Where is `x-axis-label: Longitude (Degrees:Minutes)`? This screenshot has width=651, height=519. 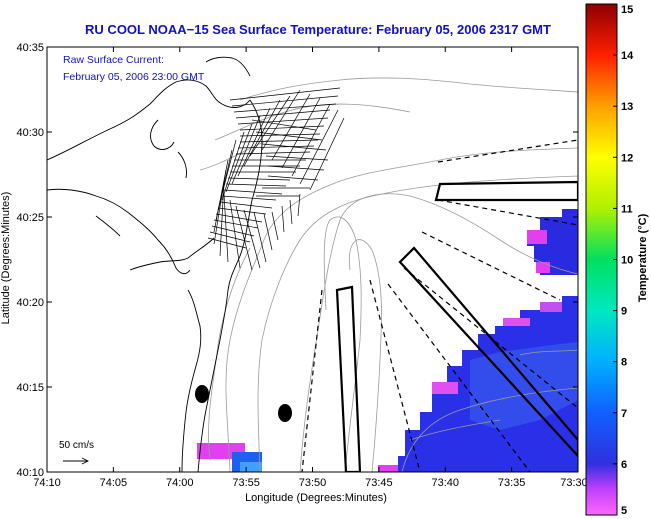
x-axis-label: Longitude (Degrees:Minutes) is located at coordinates (316, 498).